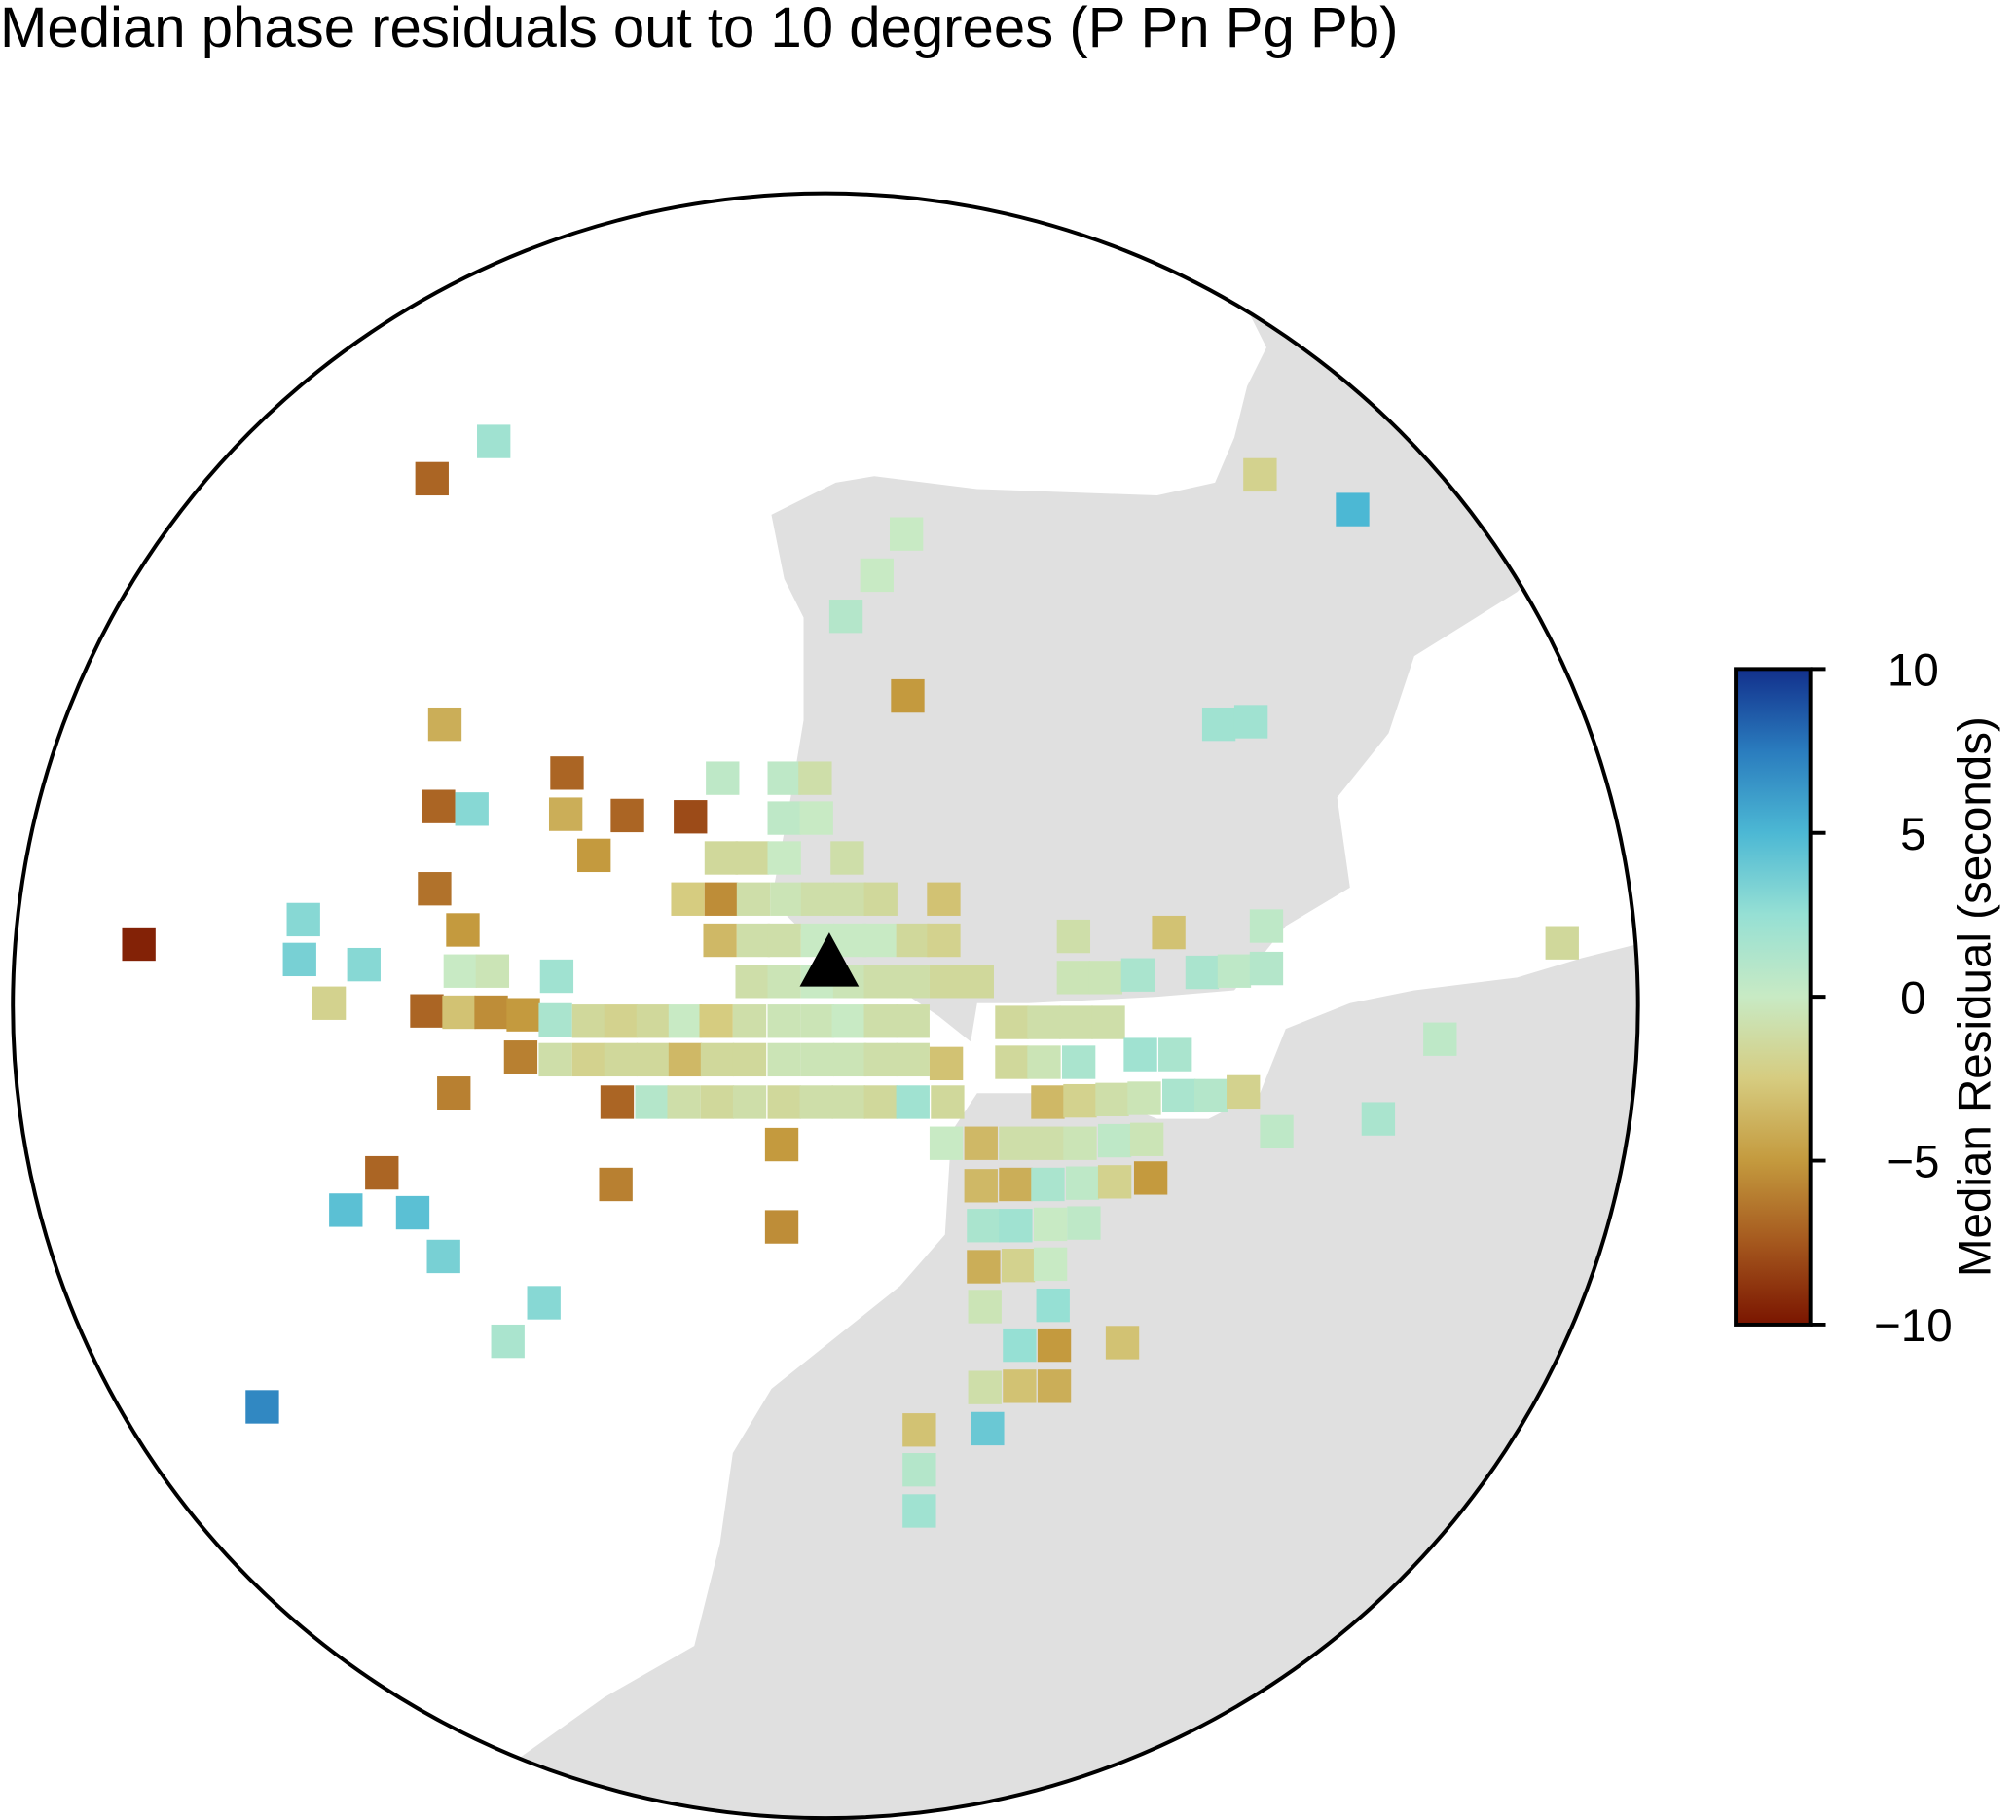 This screenshot has height=1820, width=2016. What do you see at coordinates (1975, 996) in the screenshot?
I see `colorbar-label: Median Residual (seconds)` at bounding box center [1975, 996].